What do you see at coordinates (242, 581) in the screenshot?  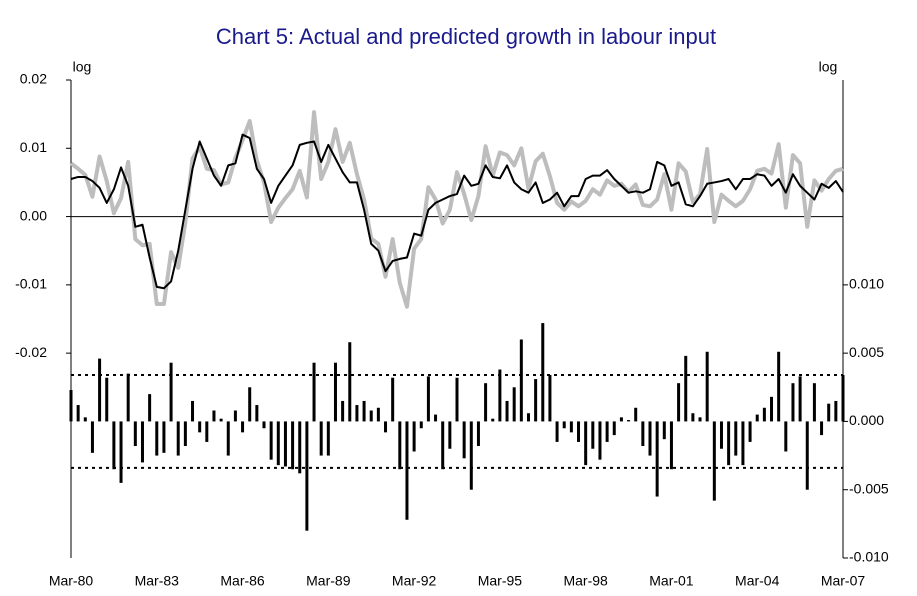 I see `x-tick-label: Mar-86` at bounding box center [242, 581].